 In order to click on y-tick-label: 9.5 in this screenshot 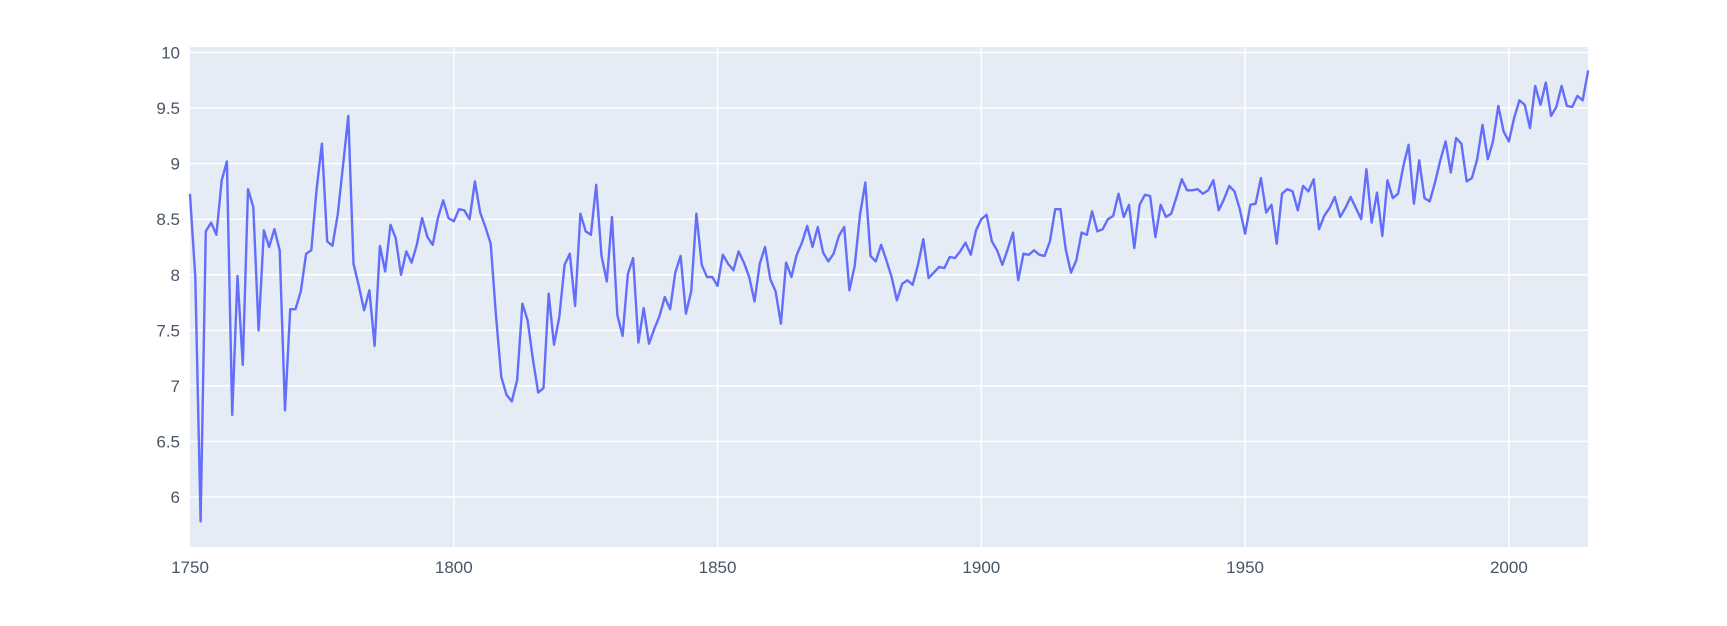, I will do `click(168, 108)`.